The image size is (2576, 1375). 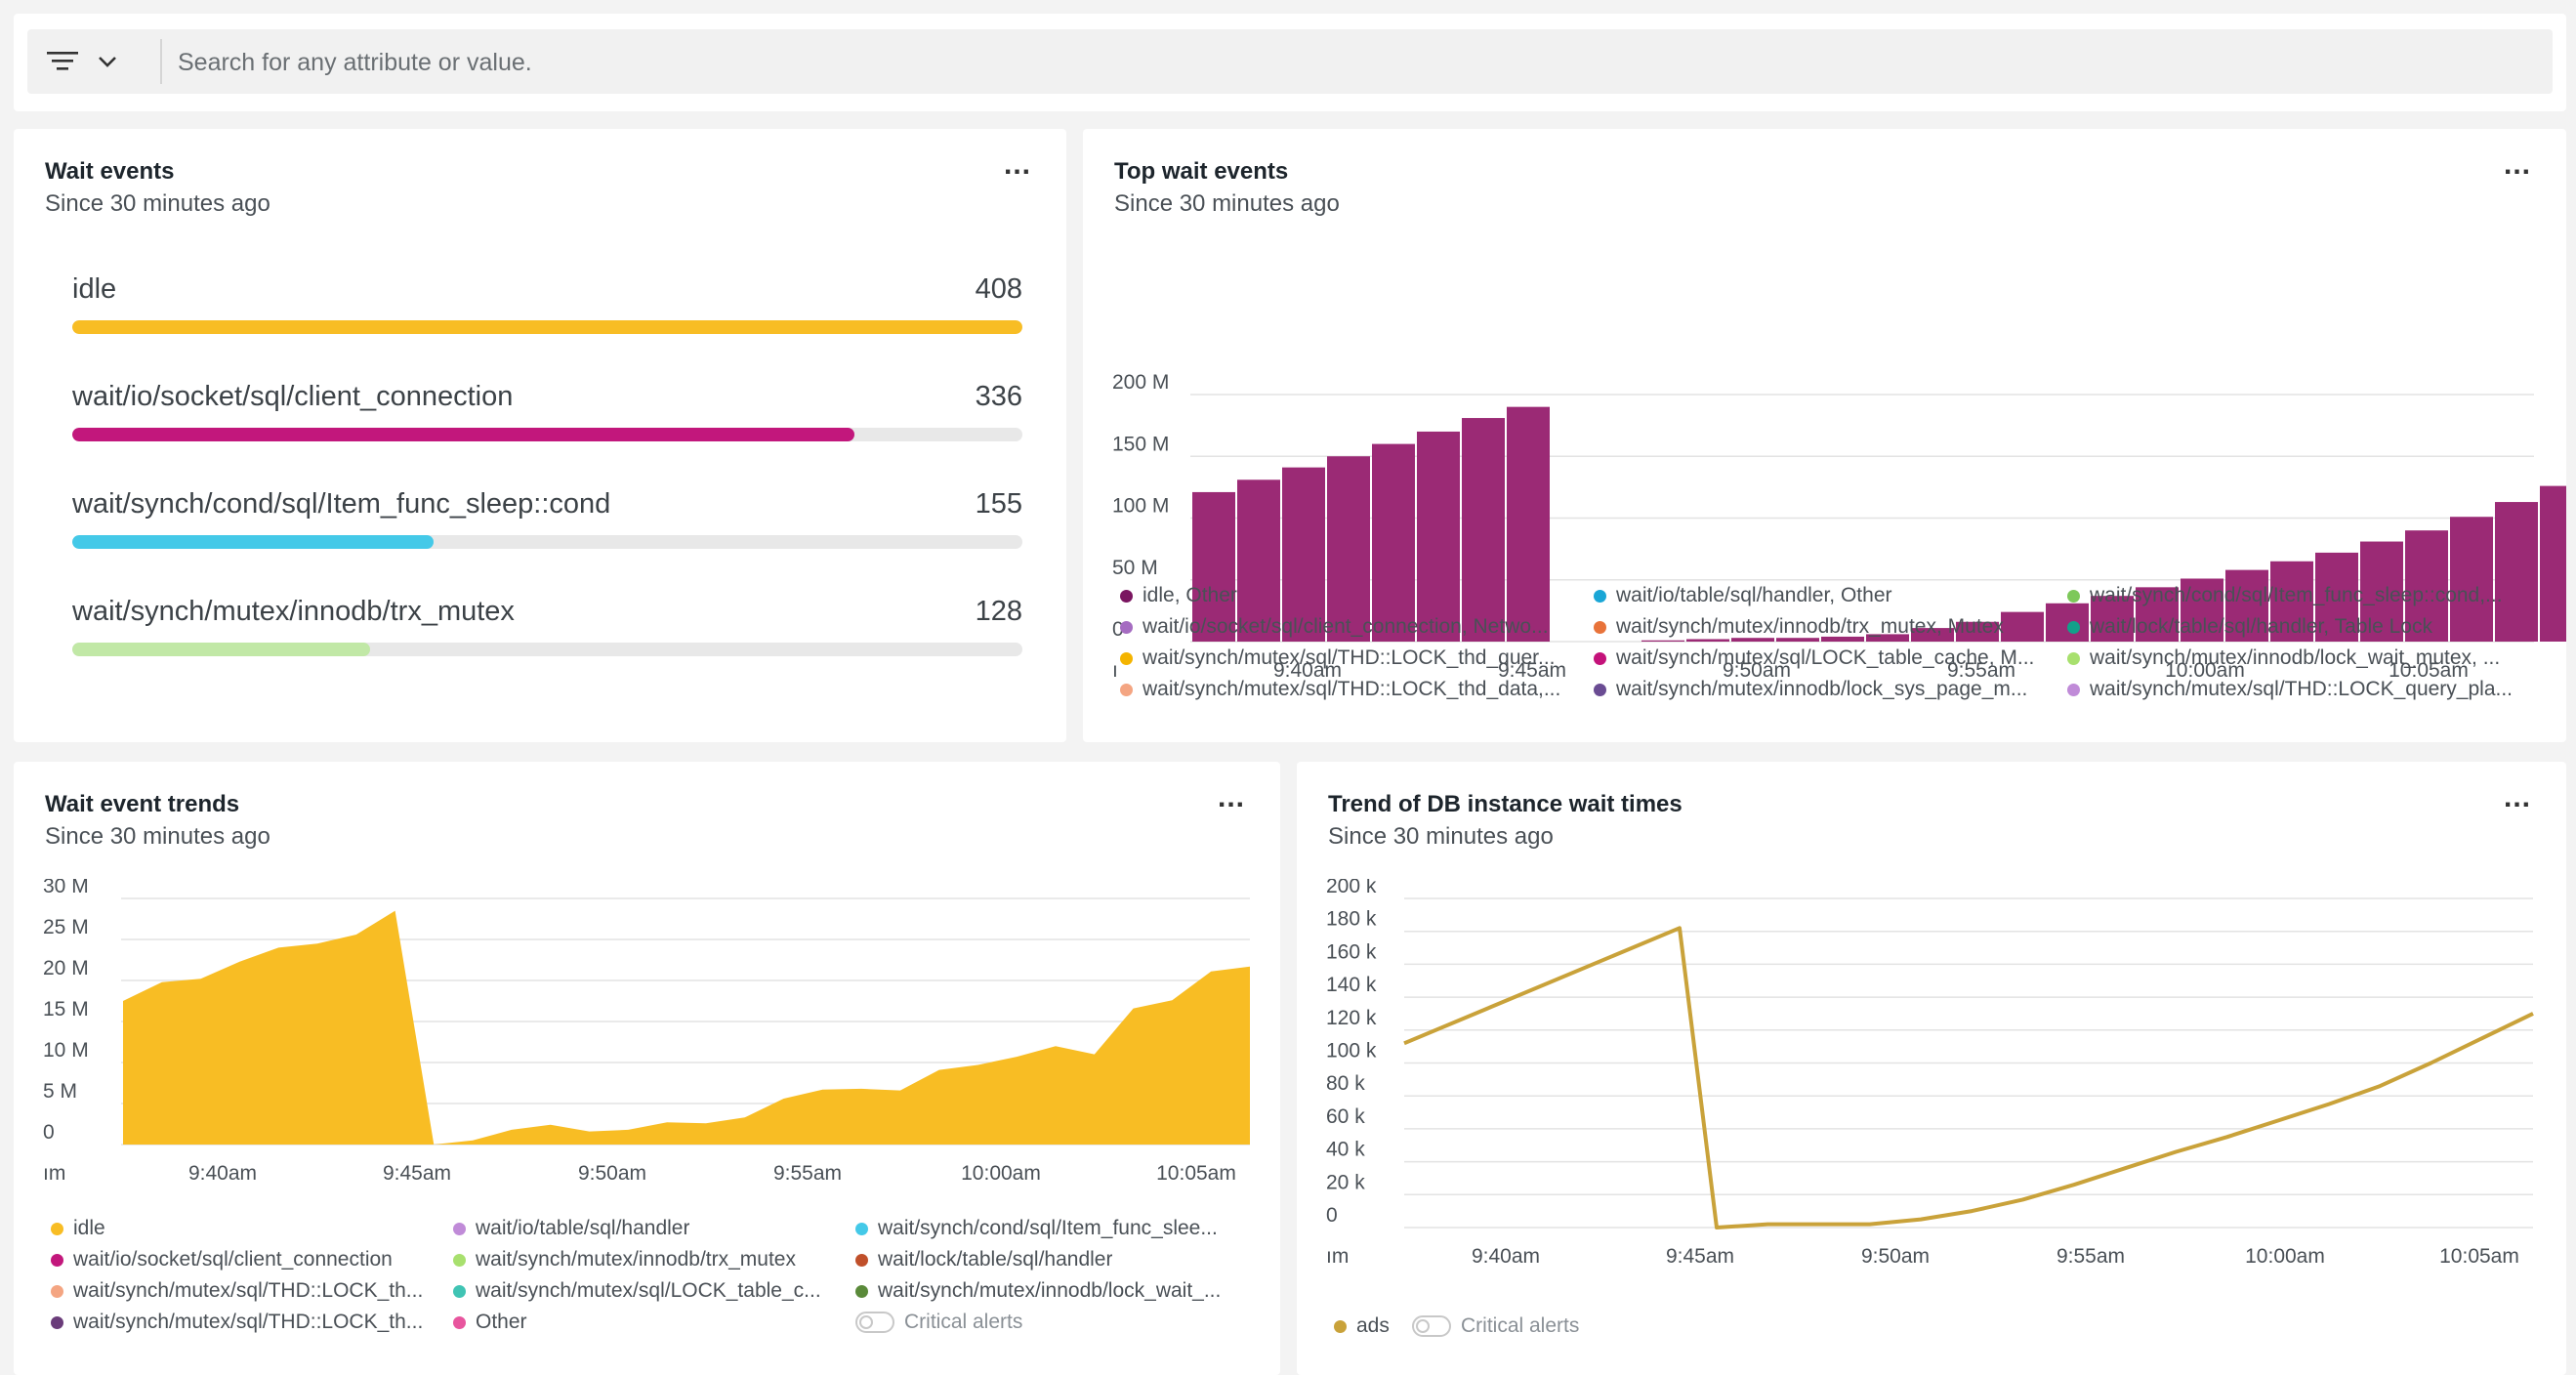 I want to click on bar-list-fill, so click(x=222, y=649).